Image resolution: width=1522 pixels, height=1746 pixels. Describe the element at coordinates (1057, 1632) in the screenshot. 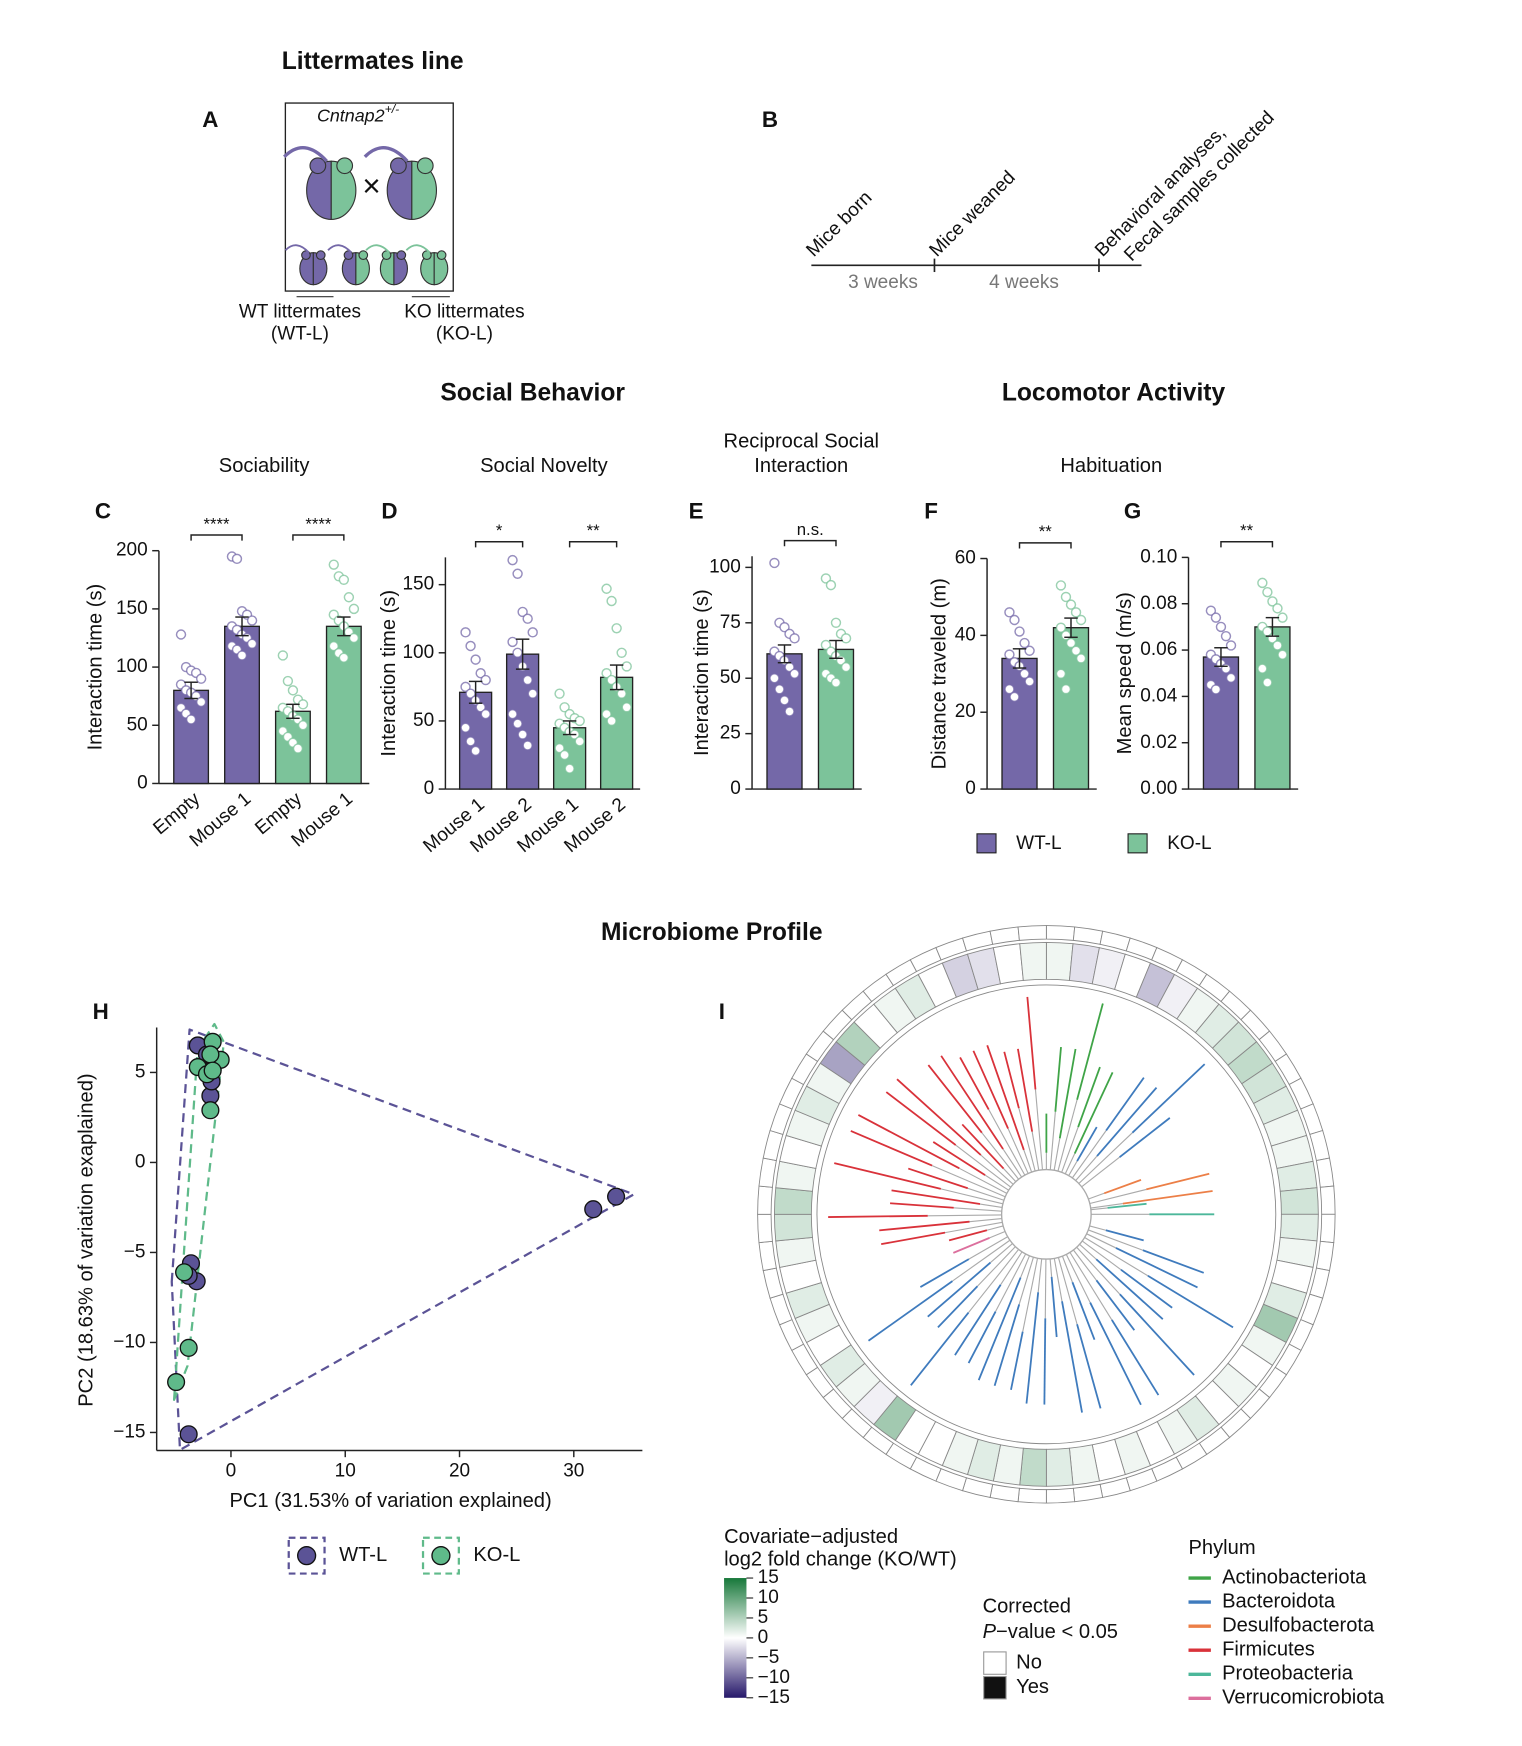

I see `p-rest: −value < 0.05` at that location.